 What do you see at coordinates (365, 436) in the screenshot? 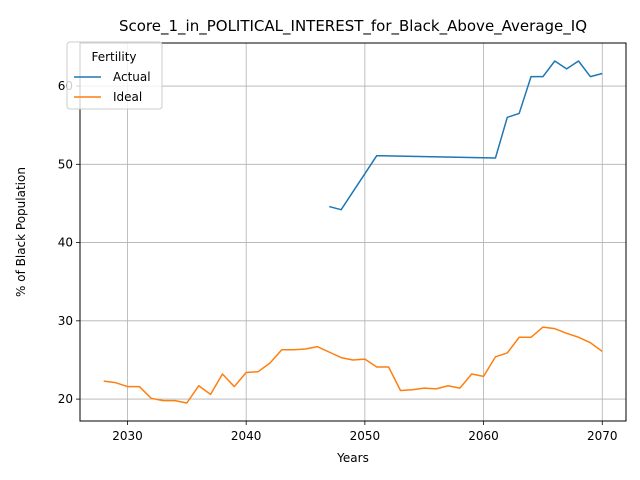
I see `x-tick-label: 2050` at bounding box center [365, 436].